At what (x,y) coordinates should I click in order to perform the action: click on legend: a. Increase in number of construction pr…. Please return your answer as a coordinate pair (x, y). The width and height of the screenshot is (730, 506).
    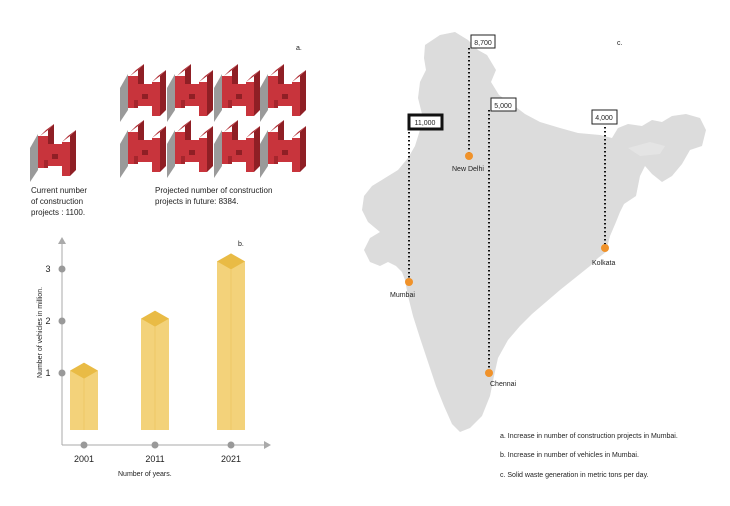
    Looking at the image, I should click on (589, 456).